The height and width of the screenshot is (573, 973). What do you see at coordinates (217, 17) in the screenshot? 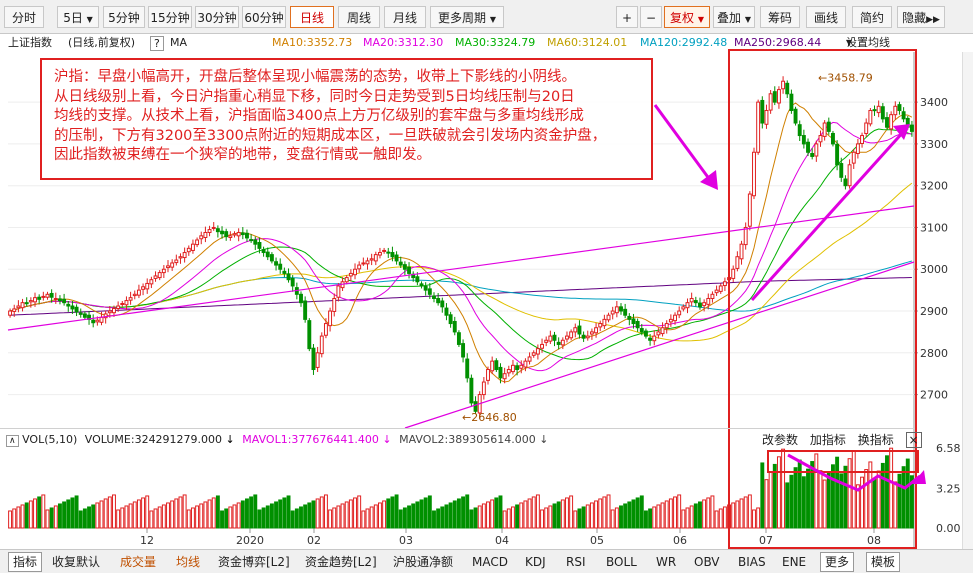
I see `tab-30min: 30分钟` at bounding box center [217, 17].